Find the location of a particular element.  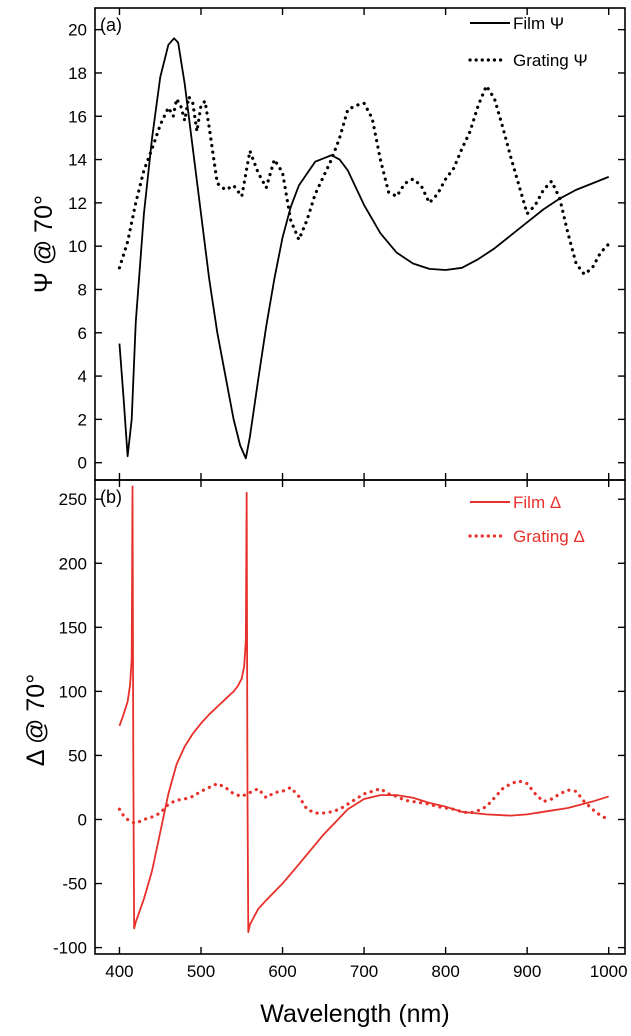

series-grating-psi is located at coordinates (364, 180).